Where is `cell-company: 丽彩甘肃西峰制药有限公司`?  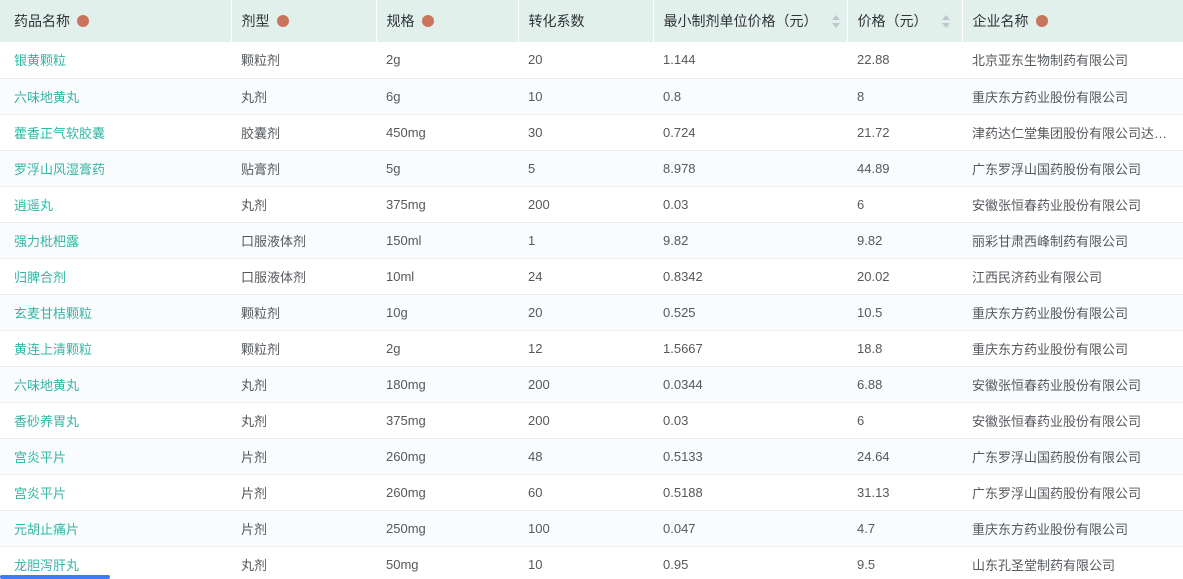 cell-company: 丽彩甘肃西峰制药有限公司 is located at coordinates (1072, 240).